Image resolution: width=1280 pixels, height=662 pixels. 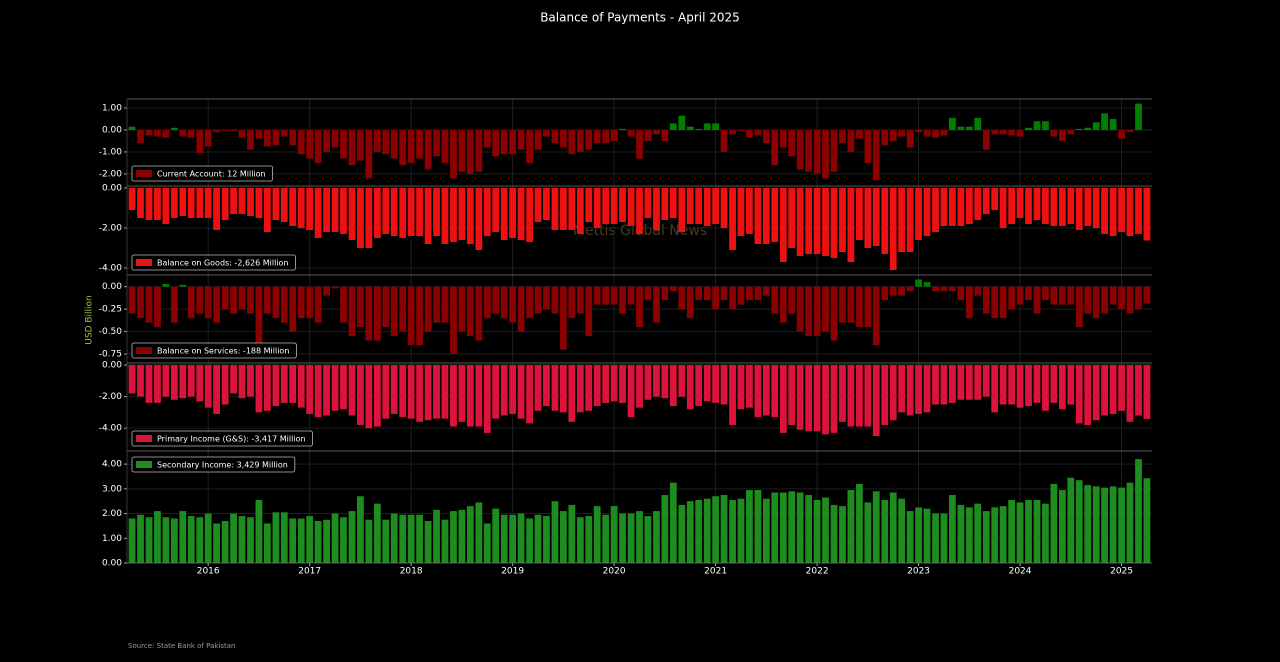 I want to click on x-tick-label: 2024, so click(x=1020, y=572).